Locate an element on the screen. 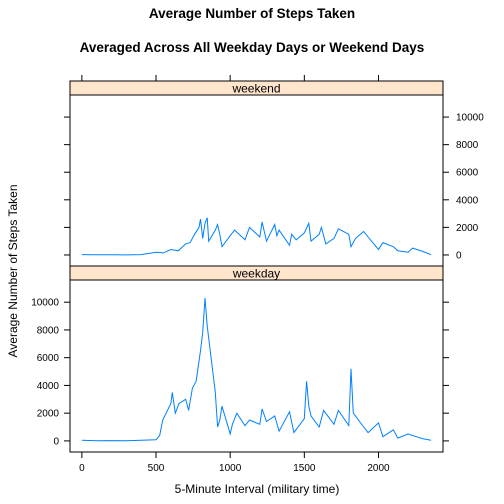  strip-label-weekend: weekend is located at coordinates (255, 89).